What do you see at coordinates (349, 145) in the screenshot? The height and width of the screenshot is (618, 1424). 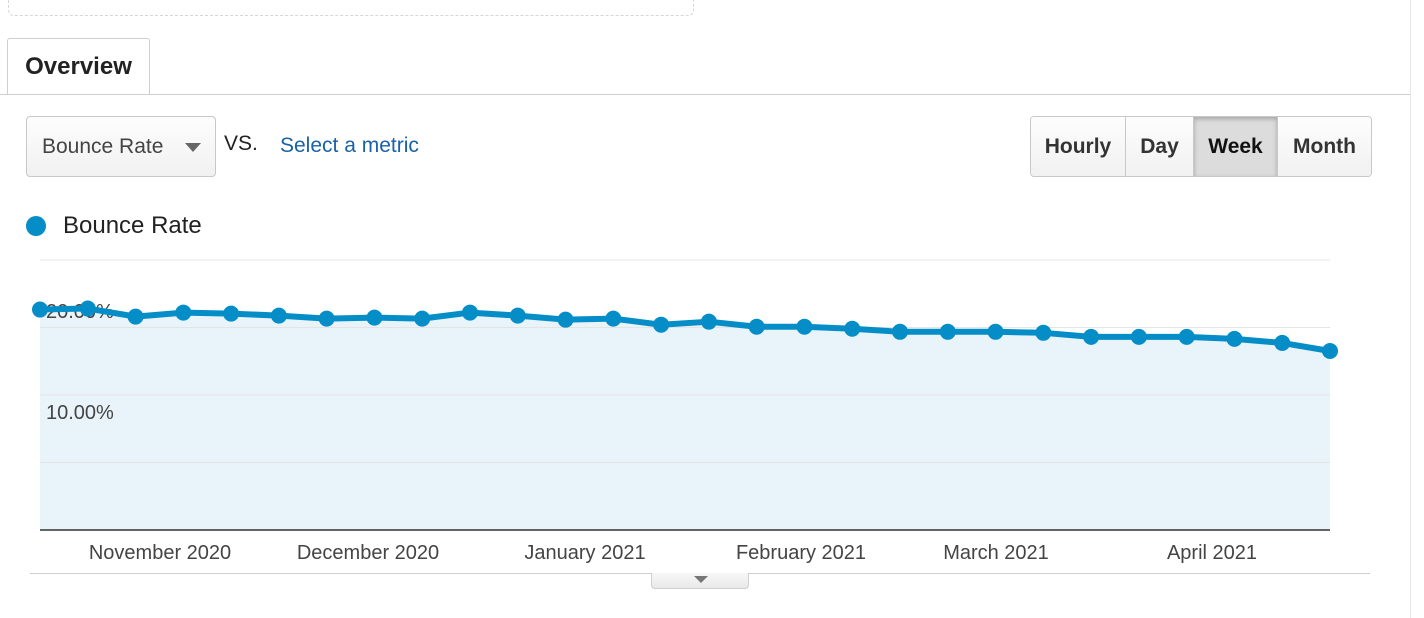 I see `select-metric-link: Select a metric` at bounding box center [349, 145].